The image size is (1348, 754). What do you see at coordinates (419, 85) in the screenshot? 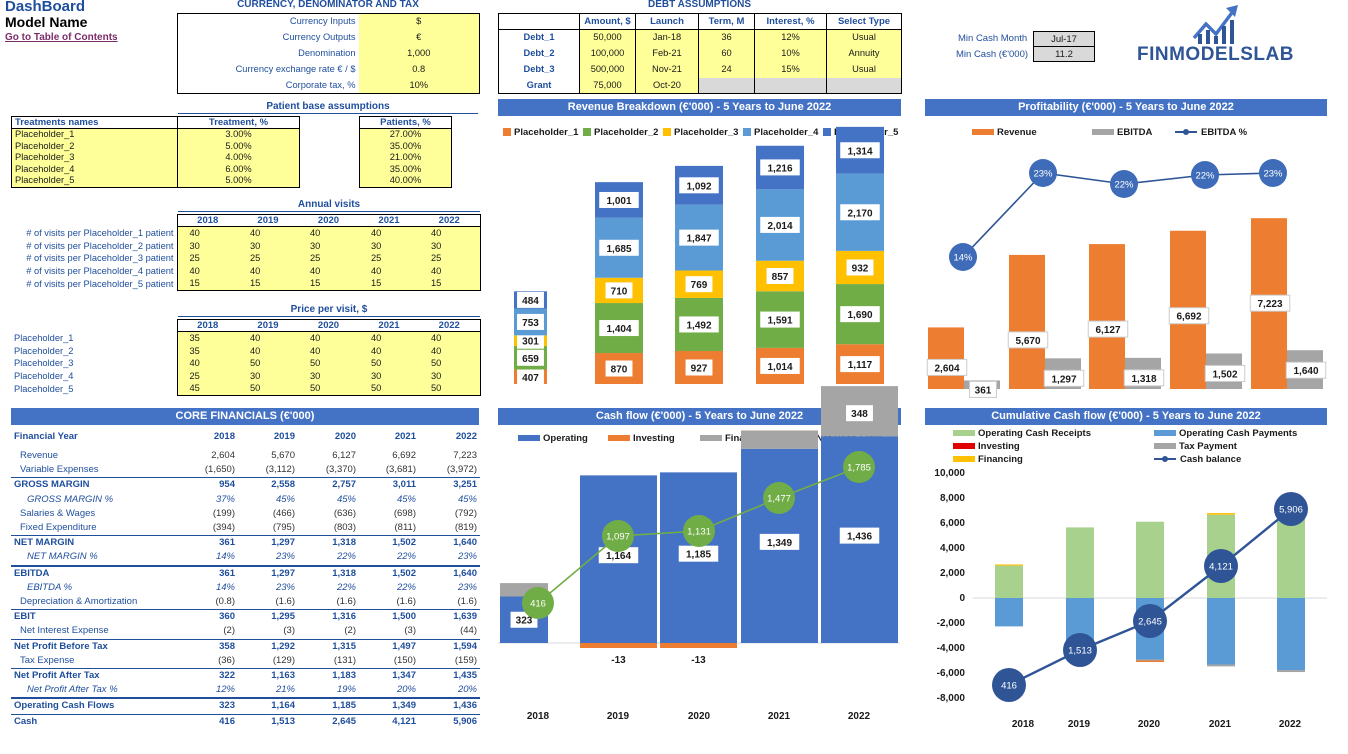
I see `currency-value: 10%` at bounding box center [419, 85].